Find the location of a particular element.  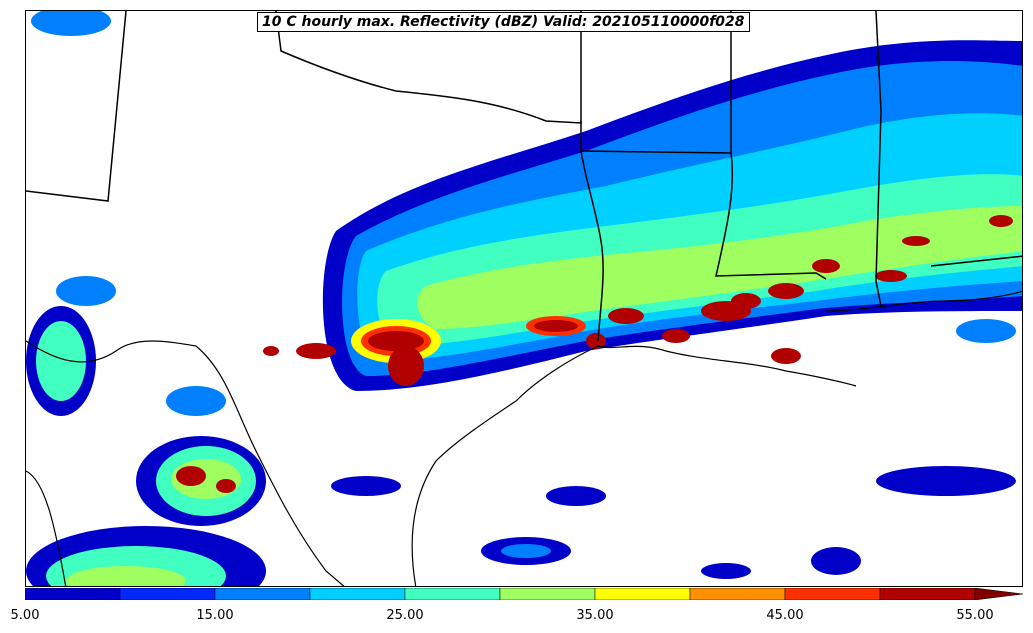

colorbar-tick-label: 5.00 is located at coordinates (25, 615).